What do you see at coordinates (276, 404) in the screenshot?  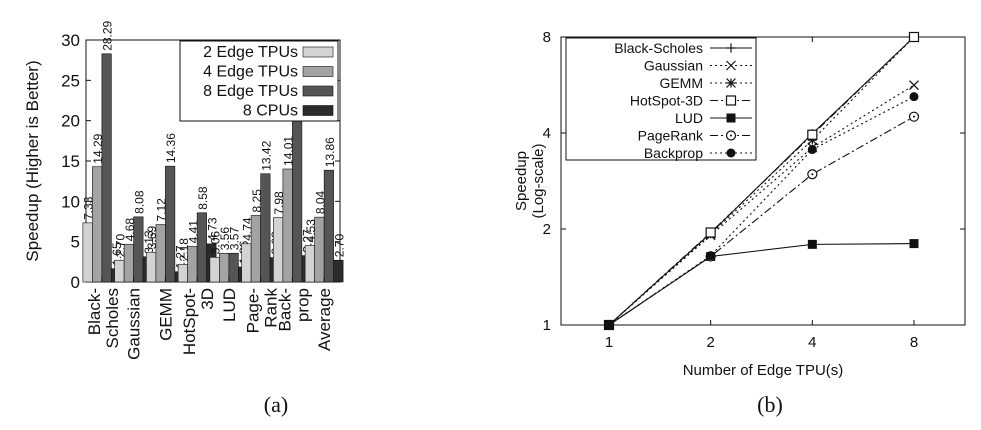 I see `panel-caption: (a)` at bounding box center [276, 404].